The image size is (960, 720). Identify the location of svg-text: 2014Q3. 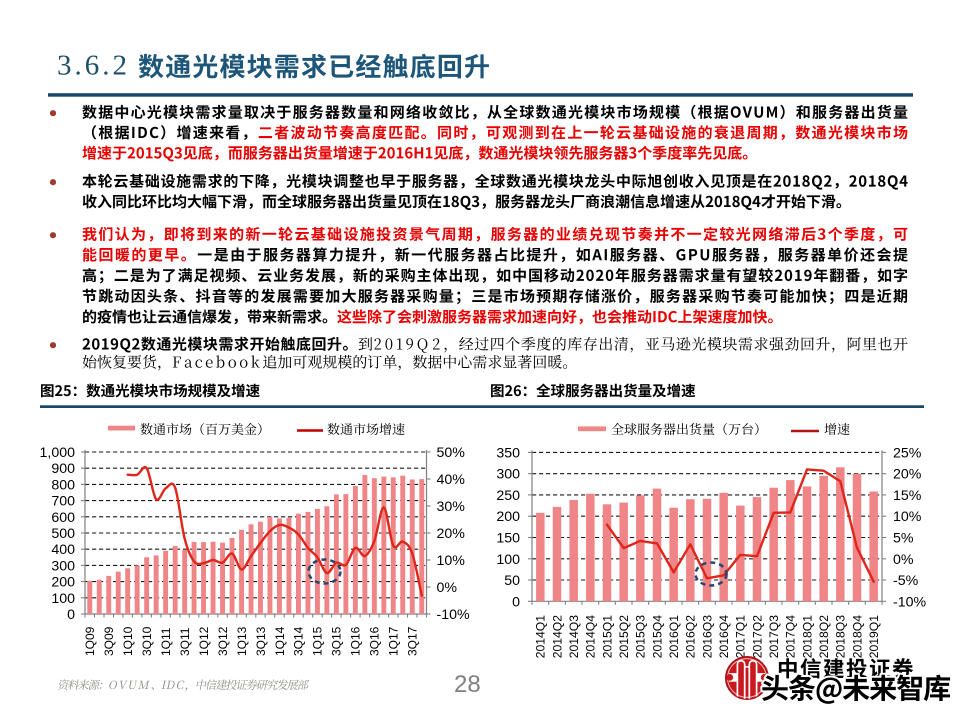
(574, 637).